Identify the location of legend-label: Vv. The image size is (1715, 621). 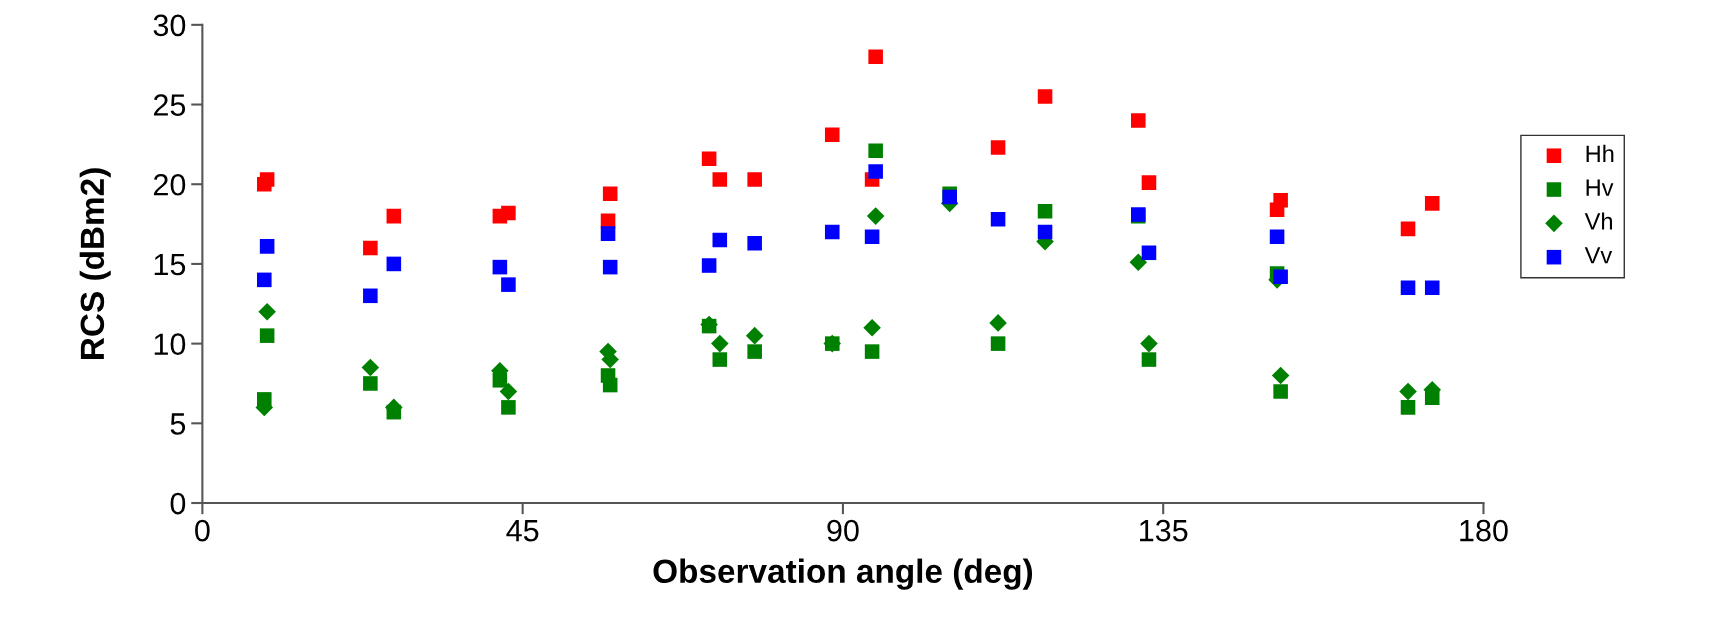
(1598, 255).